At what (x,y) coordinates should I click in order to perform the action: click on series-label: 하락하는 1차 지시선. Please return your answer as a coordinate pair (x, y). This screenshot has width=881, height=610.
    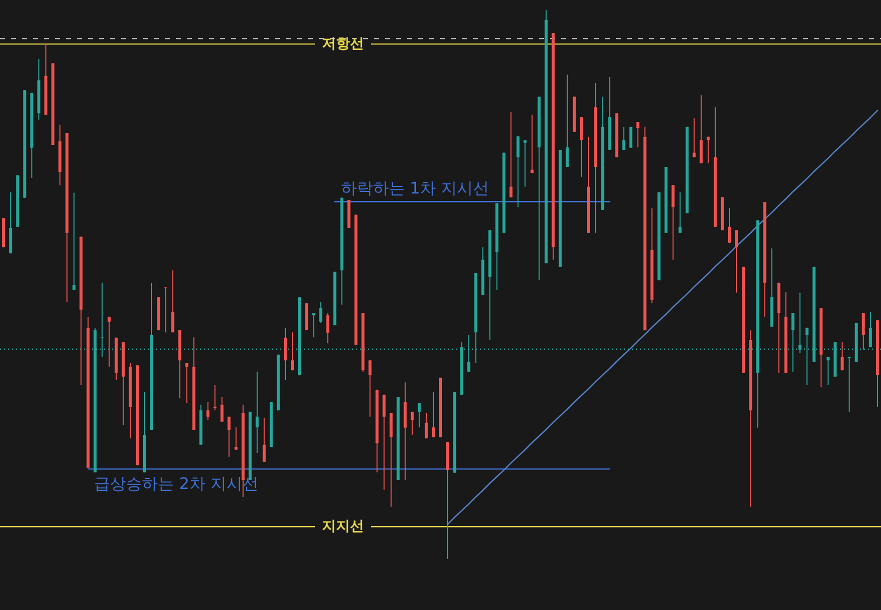
    Looking at the image, I should click on (415, 188).